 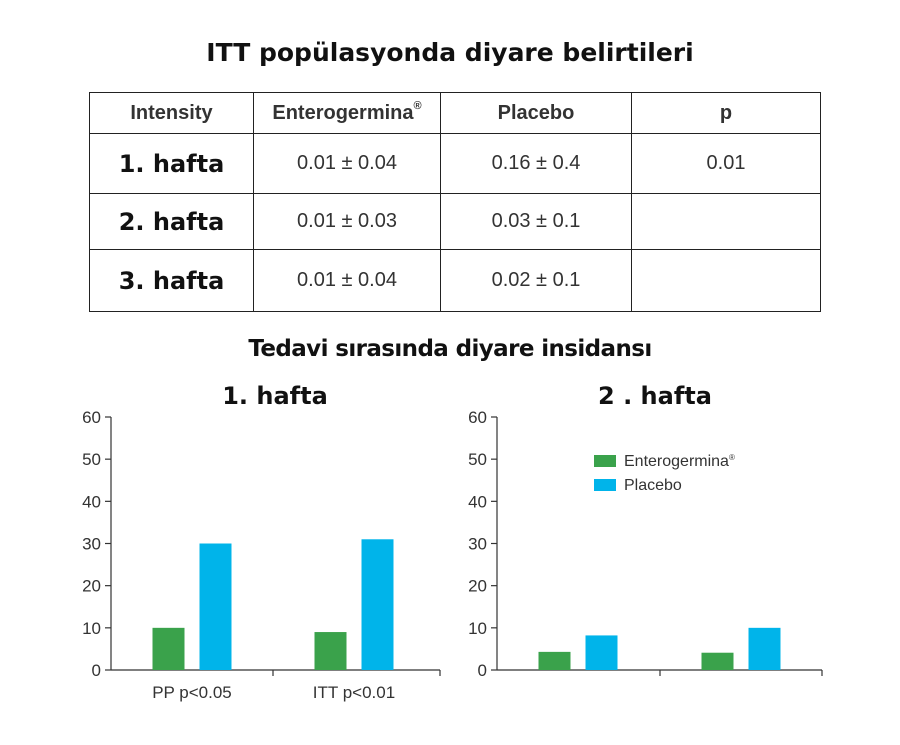 What do you see at coordinates (450, 349) in the screenshot?
I see `section-title: Tedavi sırasında diyare insidansı` at bounding box center [450, 349].